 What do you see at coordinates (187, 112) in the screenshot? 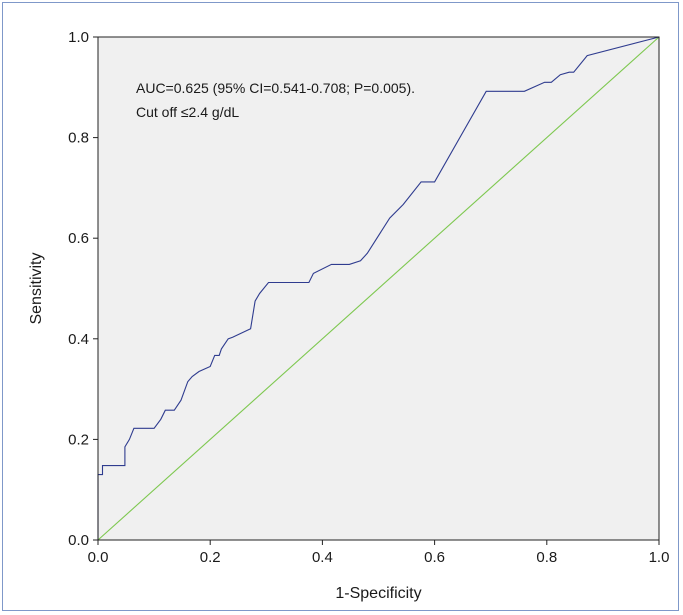
I see `cutoff-annotation: Cut off ≤2.4 g/dL` at bounding box center [187, 112].